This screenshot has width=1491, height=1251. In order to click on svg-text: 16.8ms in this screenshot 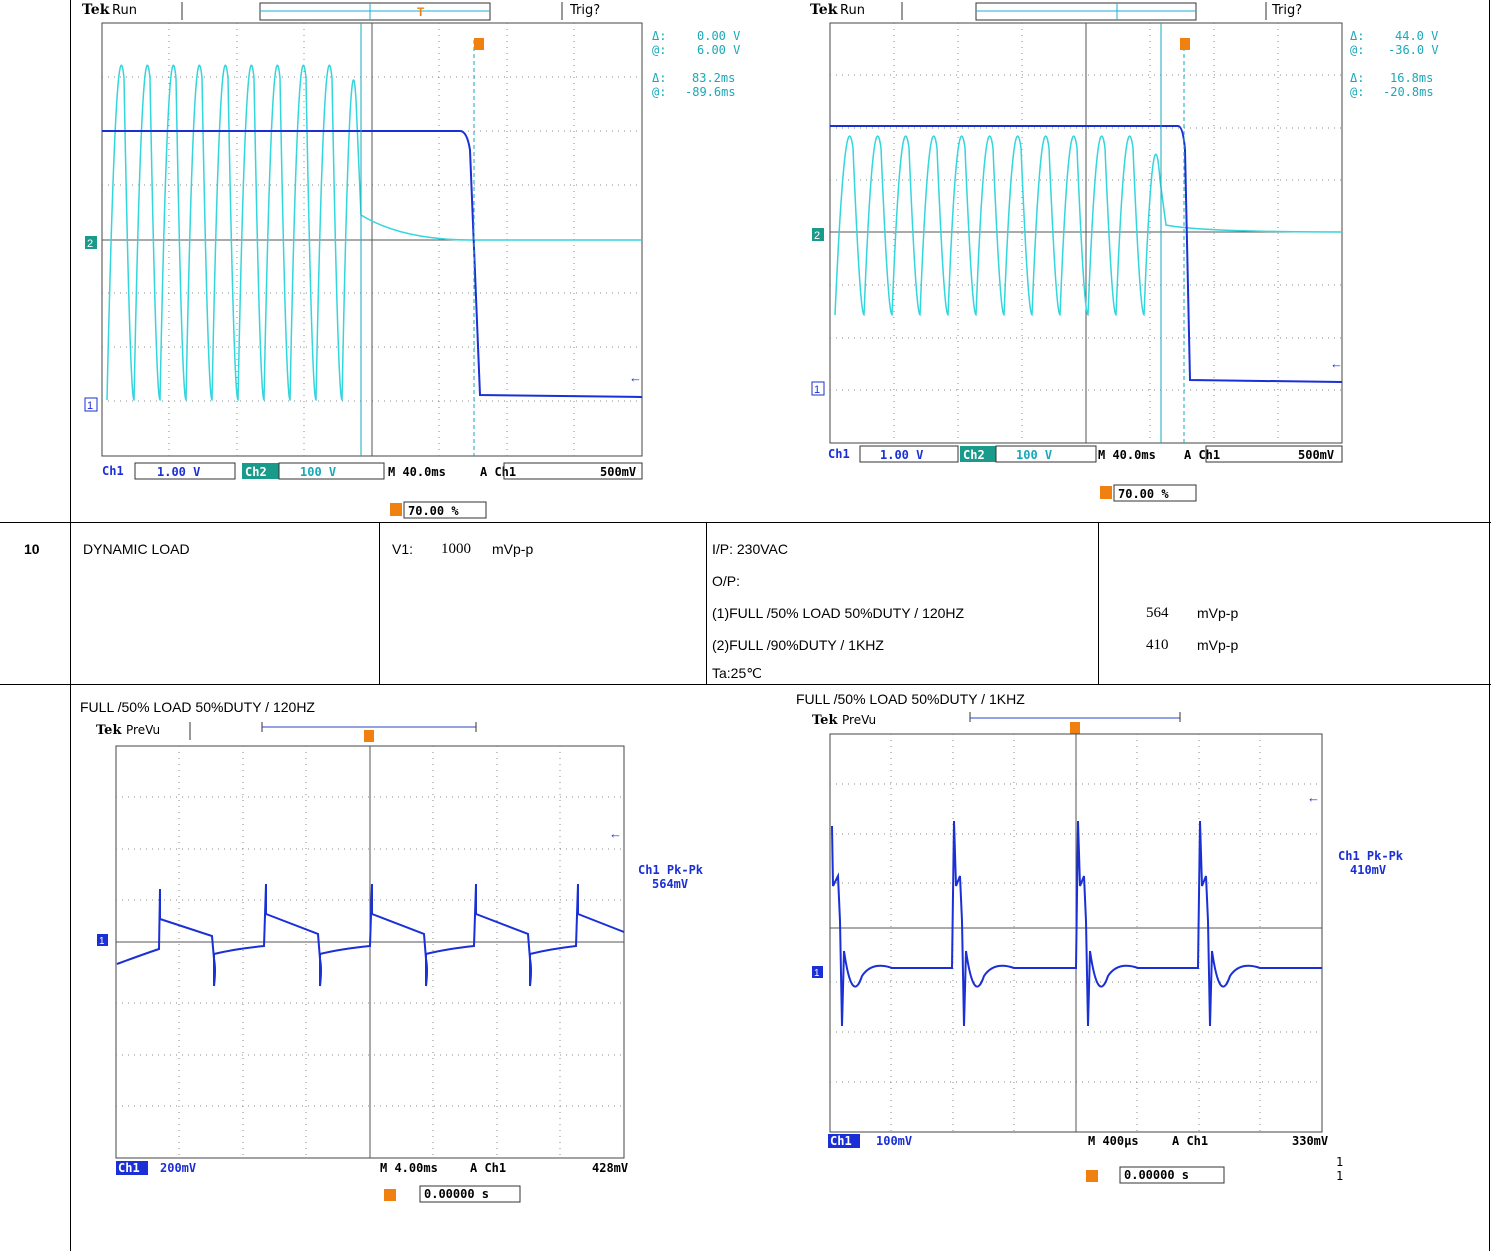, I will do `click(1411, 78)`.